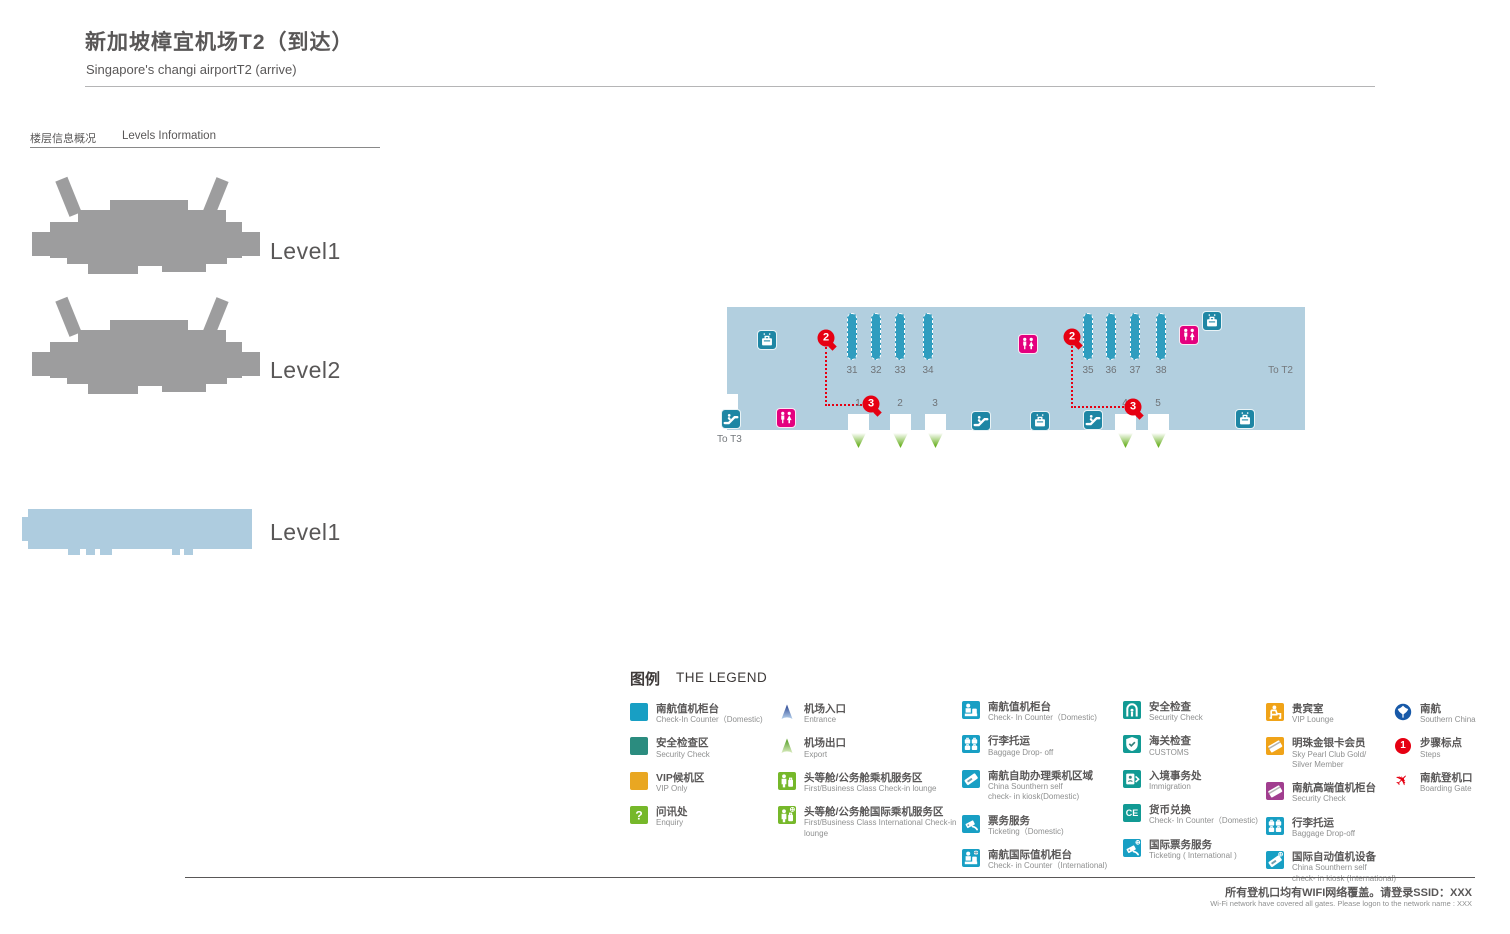 The height and width of the screenshot is (934, 1510). What do you see at coordinates (1430, 709) in the screenshot?
I see `legend-label-zh: 南航` at bounding box center [1430, 709].